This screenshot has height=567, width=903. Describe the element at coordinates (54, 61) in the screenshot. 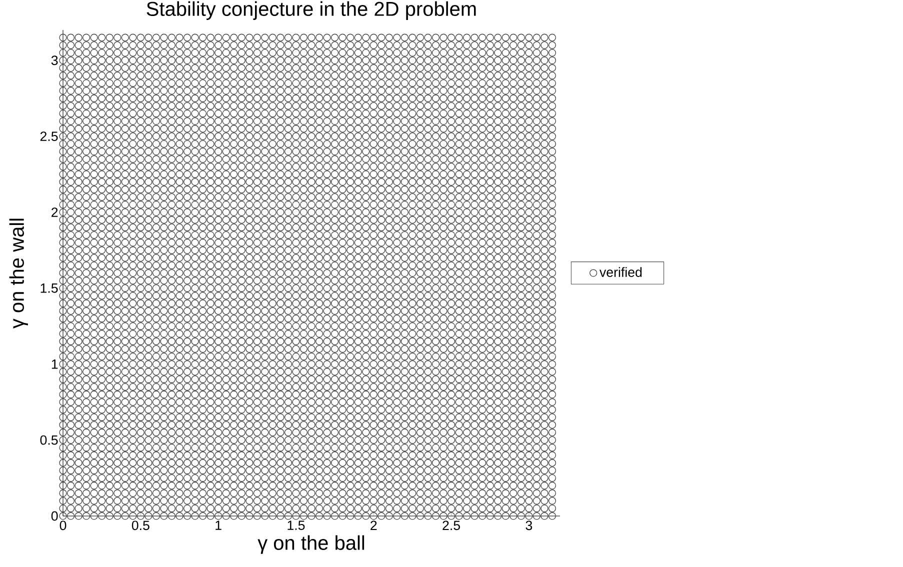

I see `y-tick-label: 3` at that location.